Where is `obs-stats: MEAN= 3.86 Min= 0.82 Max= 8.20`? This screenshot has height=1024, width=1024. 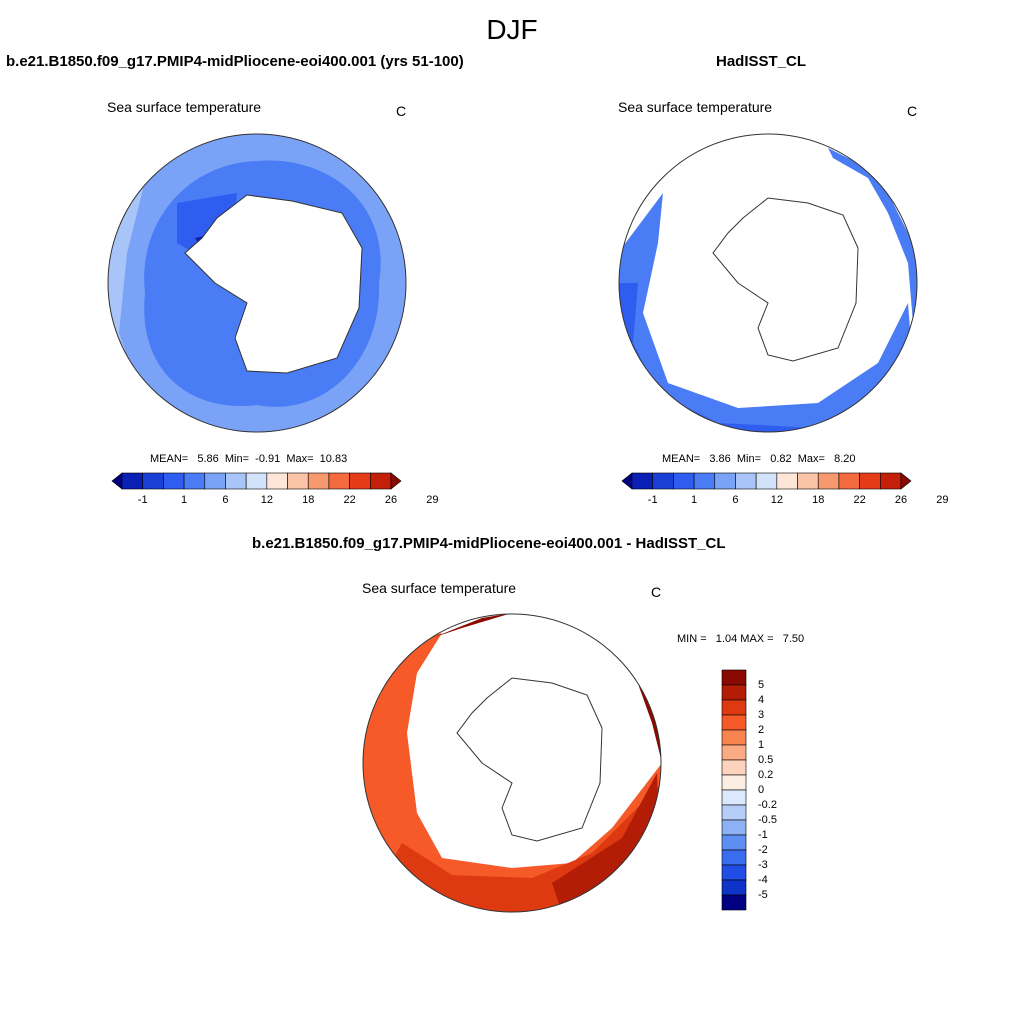 obs-stats: MEAN= 3.86 Min= 0.82 Max= 8.20 is located at coordinates (759, 459).